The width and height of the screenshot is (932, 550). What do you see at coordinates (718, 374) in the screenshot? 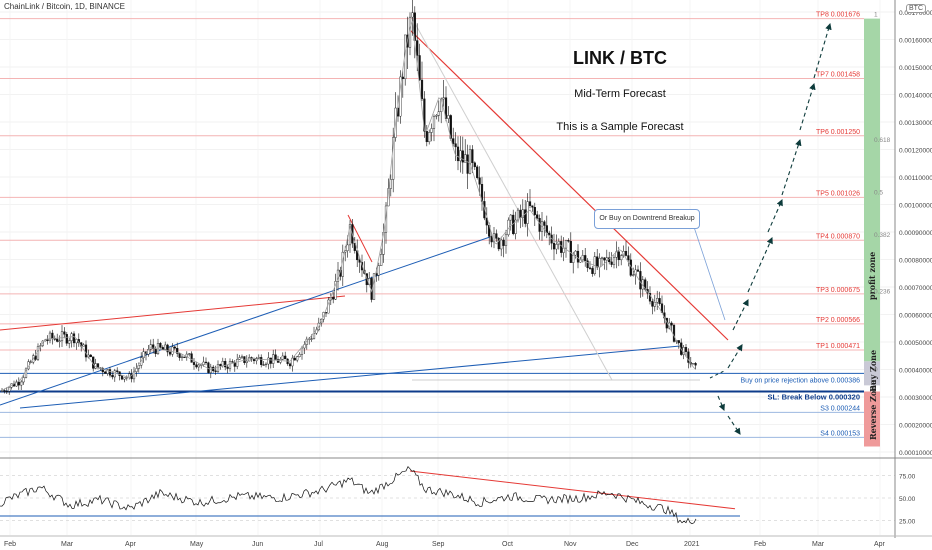
I see `forecast-link` at bounding box center [718, 374].